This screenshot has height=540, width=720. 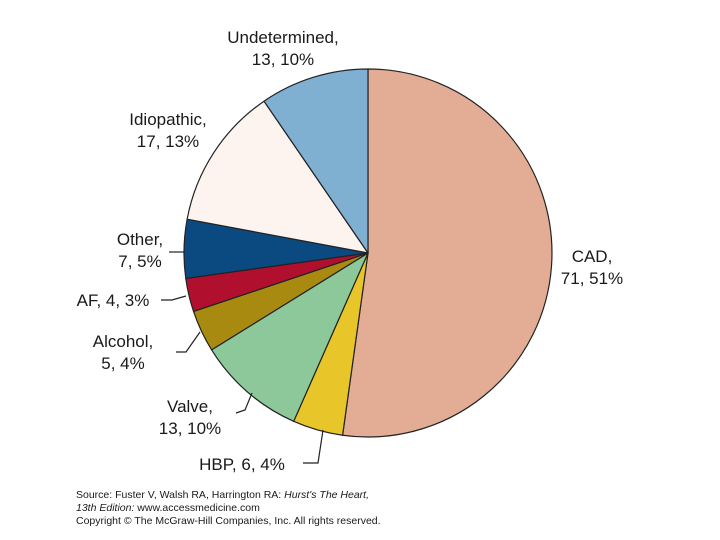 I want to click on slice-label-hbp: HBP, 6, 4%, so click(x=242, y=464).